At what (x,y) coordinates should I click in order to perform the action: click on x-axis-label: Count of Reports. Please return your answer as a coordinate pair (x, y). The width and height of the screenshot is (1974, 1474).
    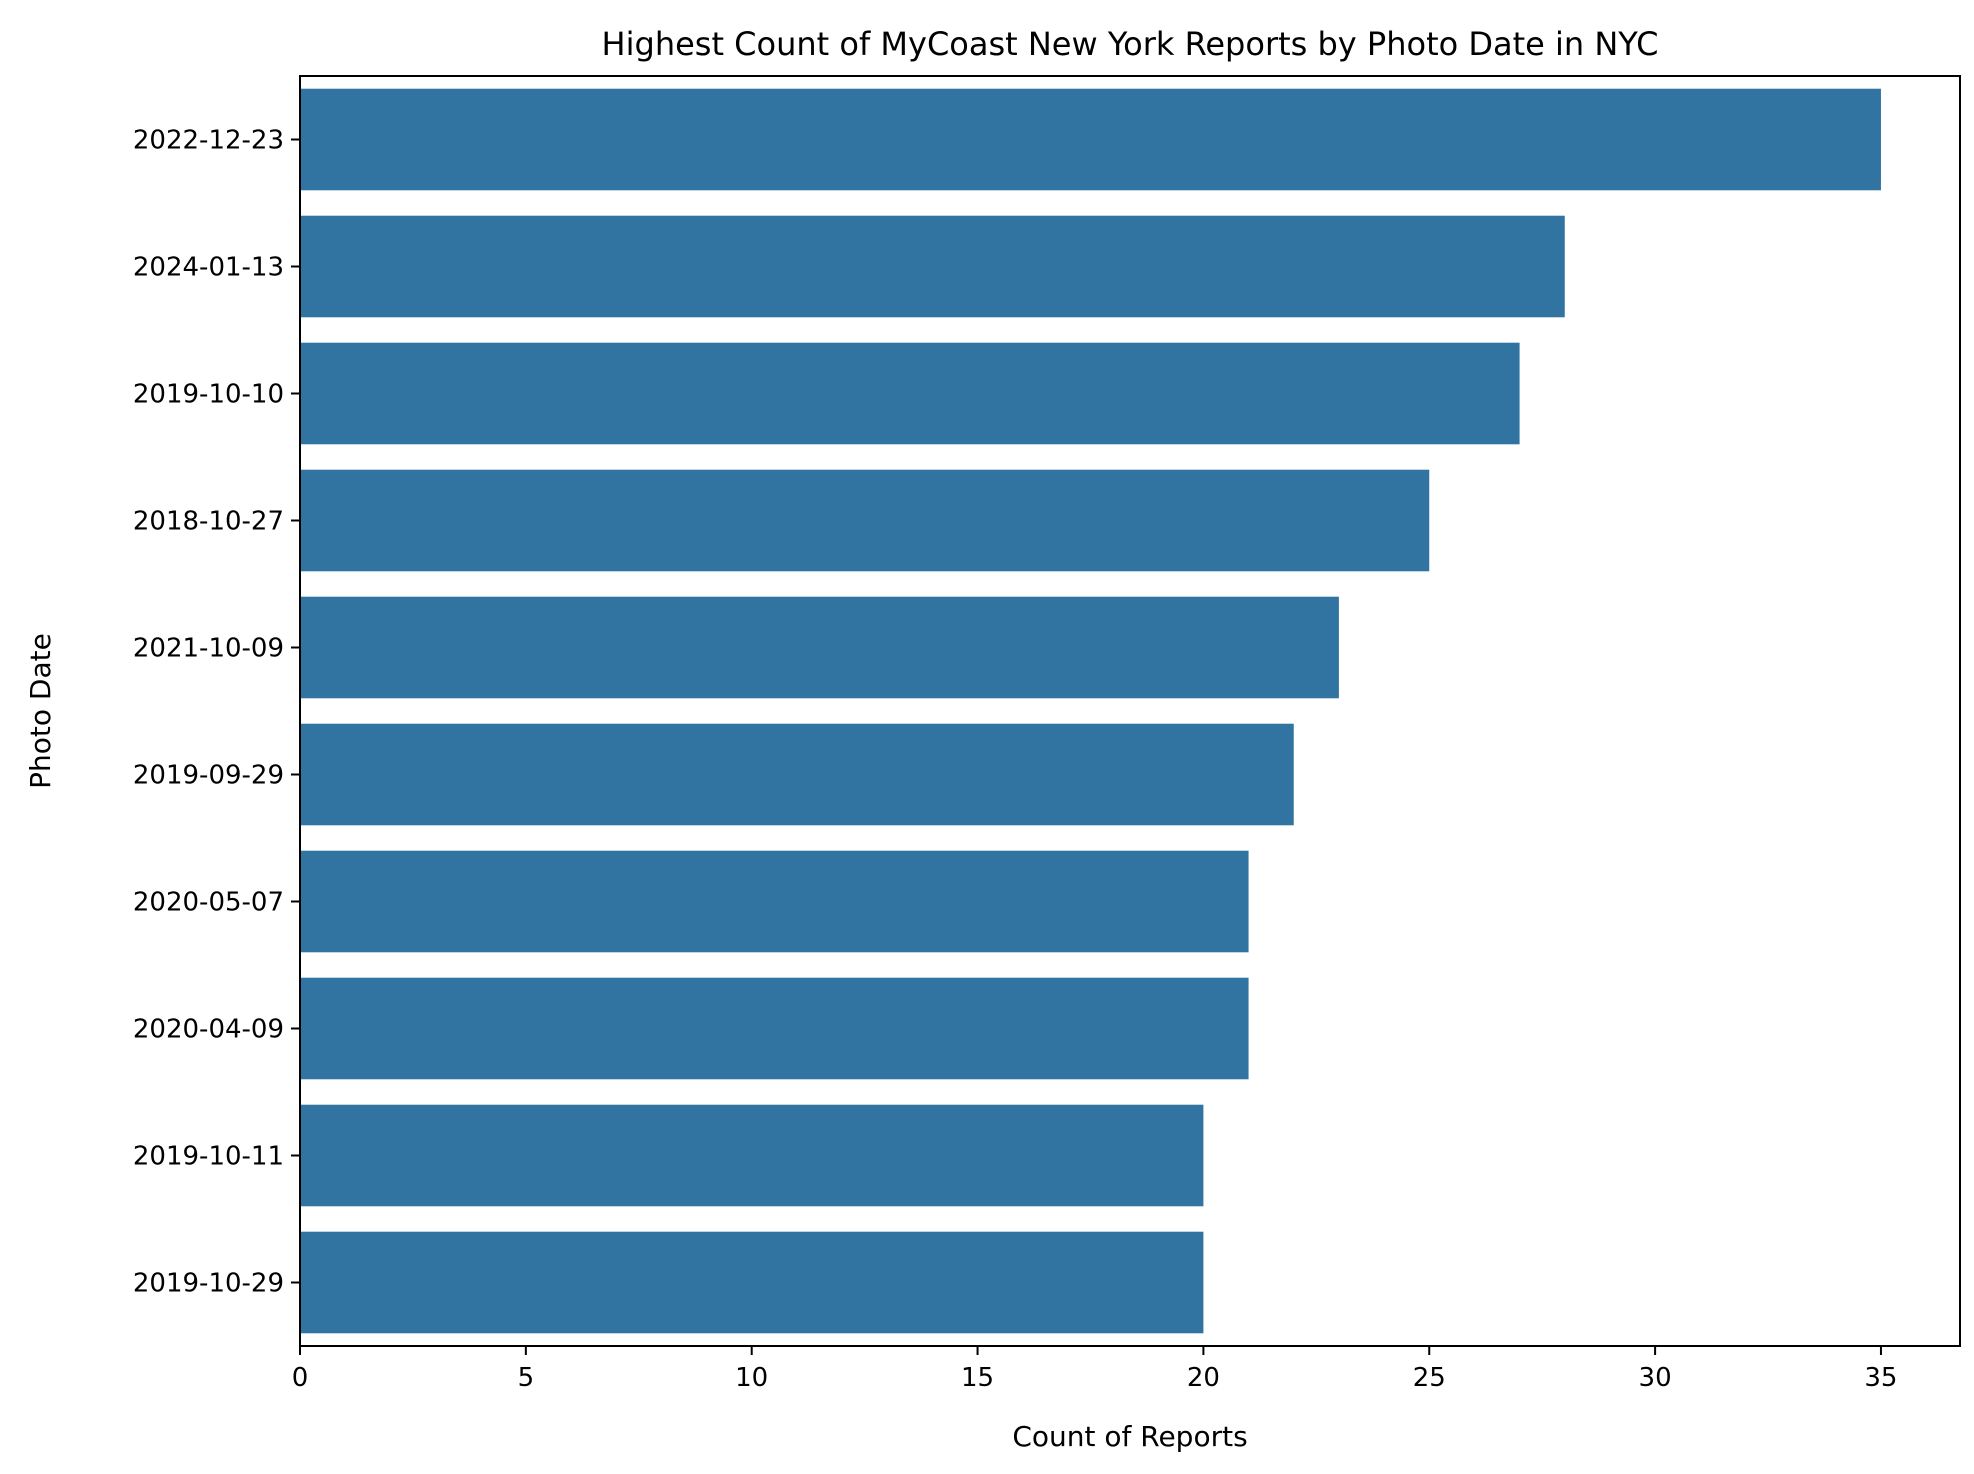
    Looking at the image, I should click on (1129, 1436).